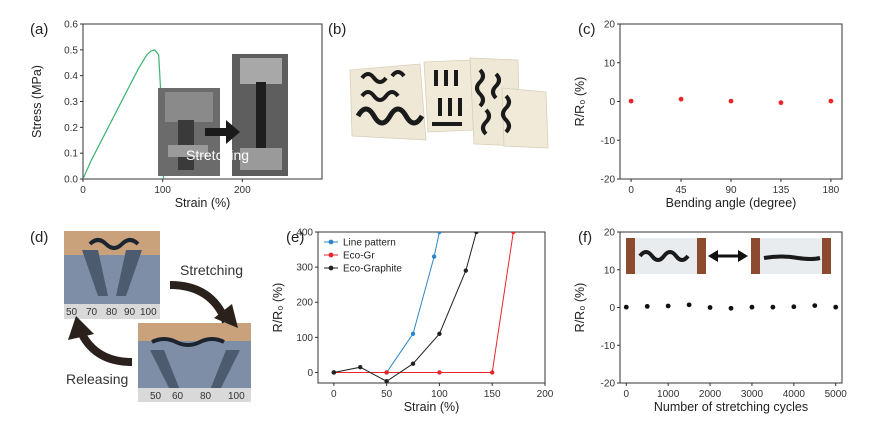 This screenshot has height=438, width=873. I want to click on x-tick-label: 150, so click(492, 394).